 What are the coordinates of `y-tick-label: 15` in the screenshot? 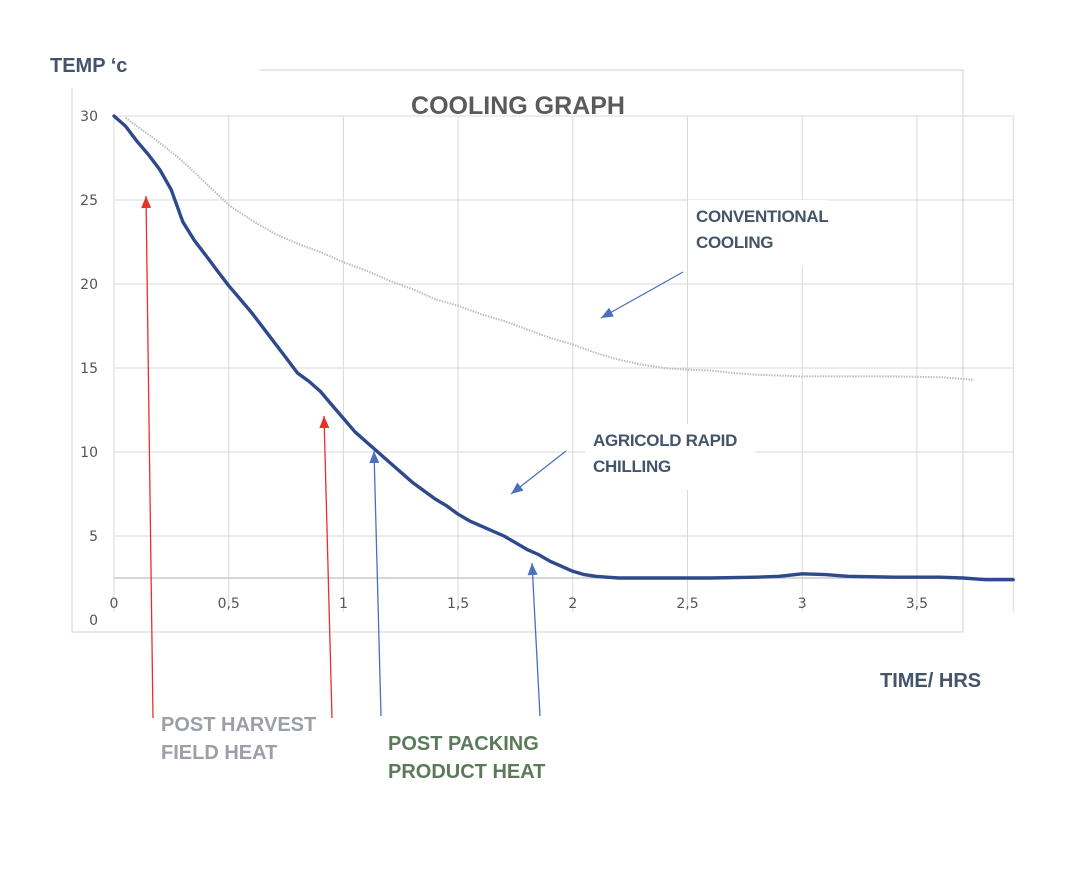 It's located at (89, 369).